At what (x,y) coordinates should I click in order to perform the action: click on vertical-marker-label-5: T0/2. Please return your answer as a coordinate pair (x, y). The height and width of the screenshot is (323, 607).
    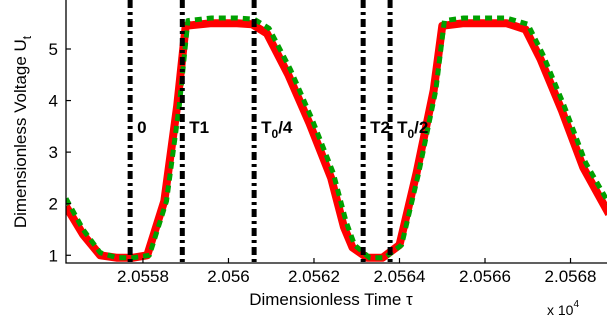
    Looking at the image, I should click on (412, 129).